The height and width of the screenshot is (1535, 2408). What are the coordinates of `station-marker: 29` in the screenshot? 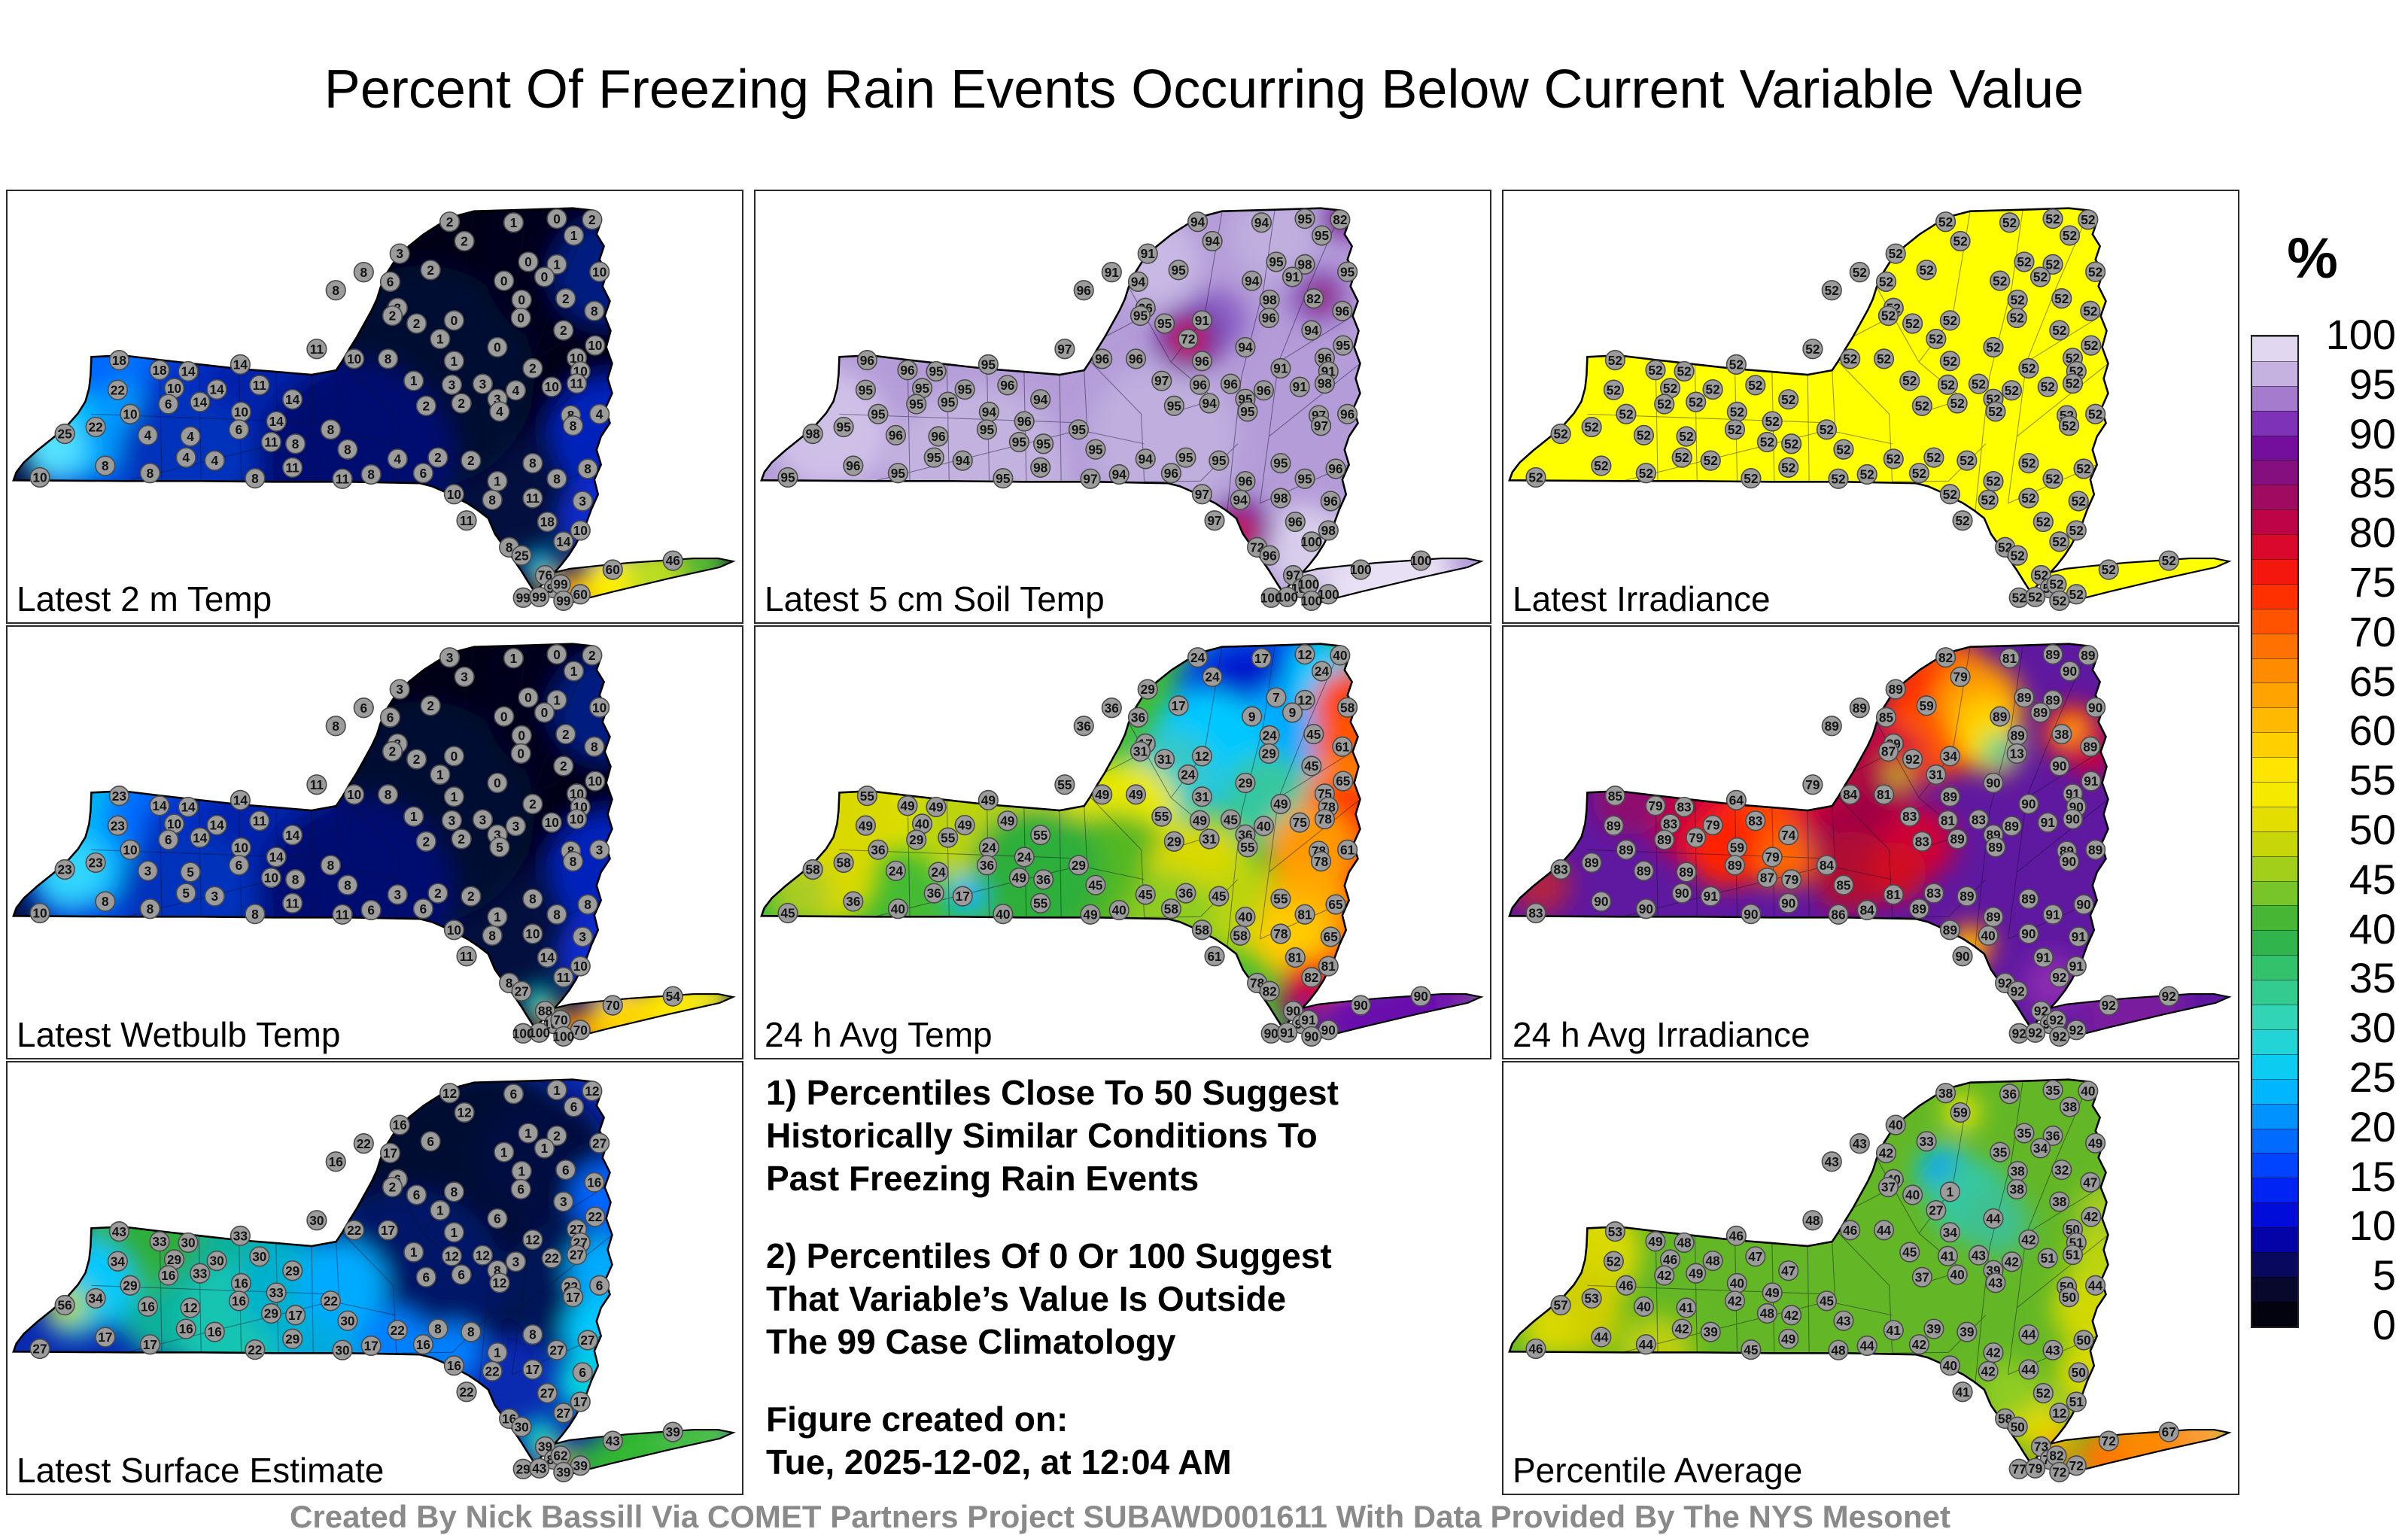 It's located at (1268, 753).